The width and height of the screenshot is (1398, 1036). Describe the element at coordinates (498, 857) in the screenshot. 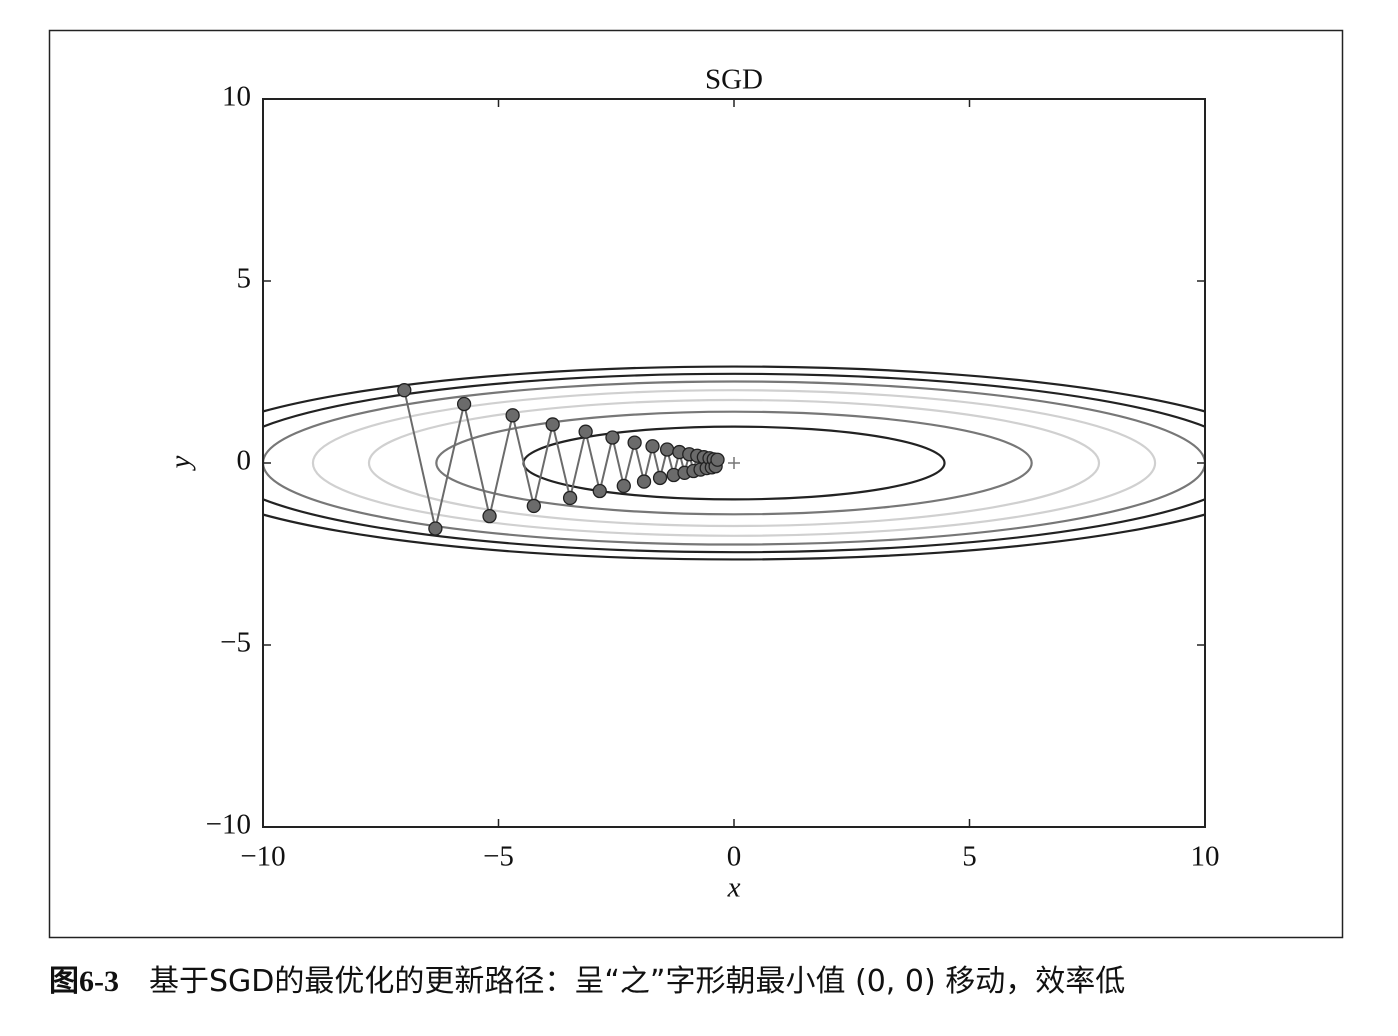

I see `x-tick-label: −5` at that location.